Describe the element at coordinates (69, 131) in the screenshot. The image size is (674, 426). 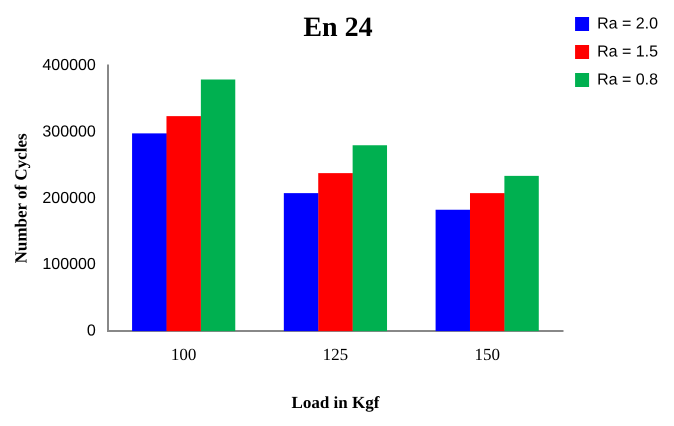
I see `y-tick-label: 300000` at that location.